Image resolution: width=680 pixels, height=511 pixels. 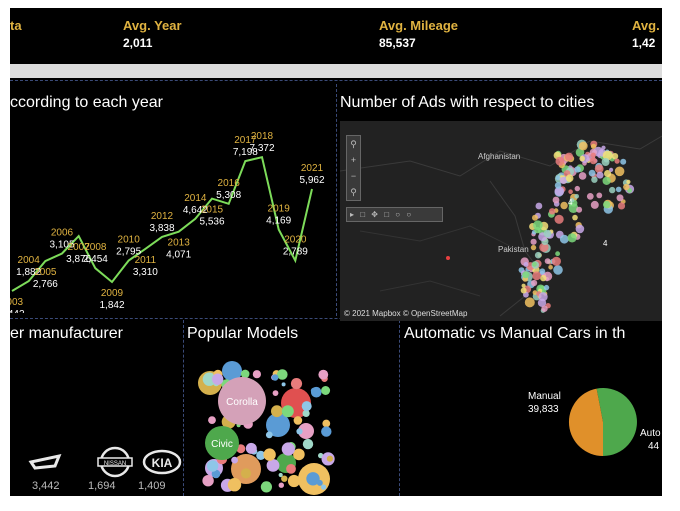 I want to click on zoom-out-button: −, so click(x=353, y=176).